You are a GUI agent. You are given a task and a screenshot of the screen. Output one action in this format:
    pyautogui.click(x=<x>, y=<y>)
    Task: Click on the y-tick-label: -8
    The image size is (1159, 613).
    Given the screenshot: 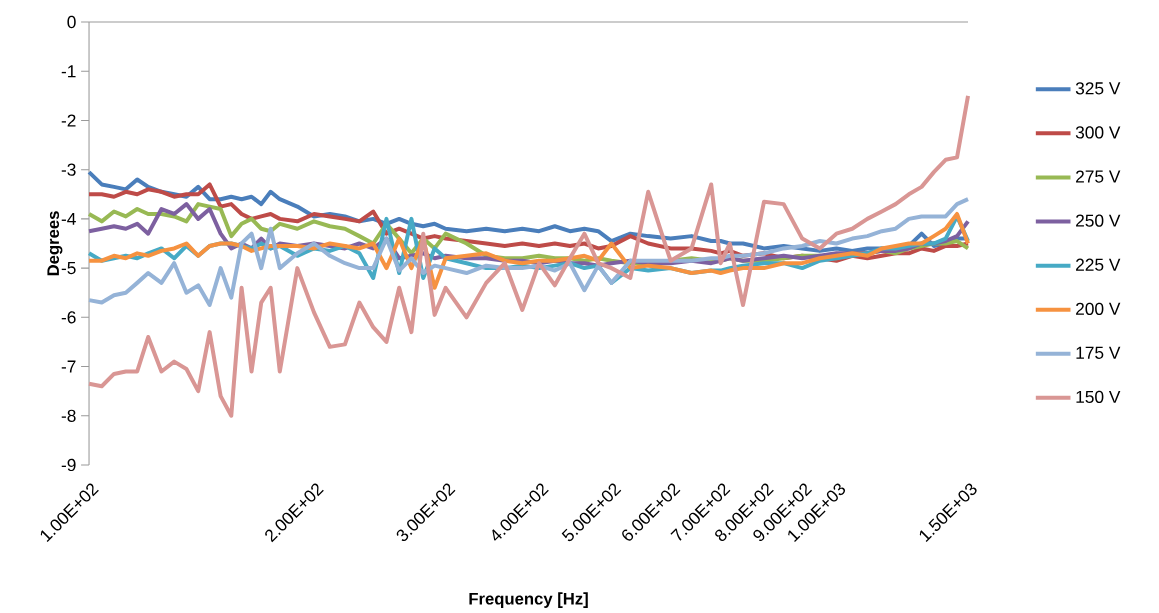 What is the action you would take?
    pyautogui.click(x=68, y=415)
    